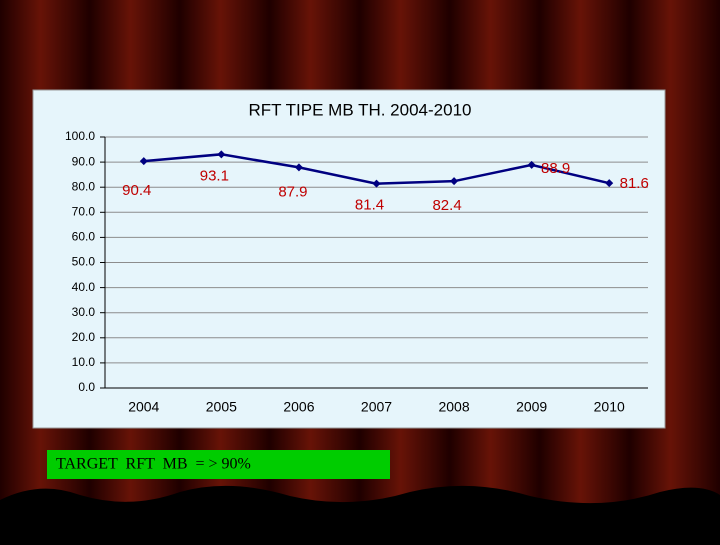 The height and width of the screenshot is (545, 720). I want to click on y-tick-label: 20.0, so click(84, 337).